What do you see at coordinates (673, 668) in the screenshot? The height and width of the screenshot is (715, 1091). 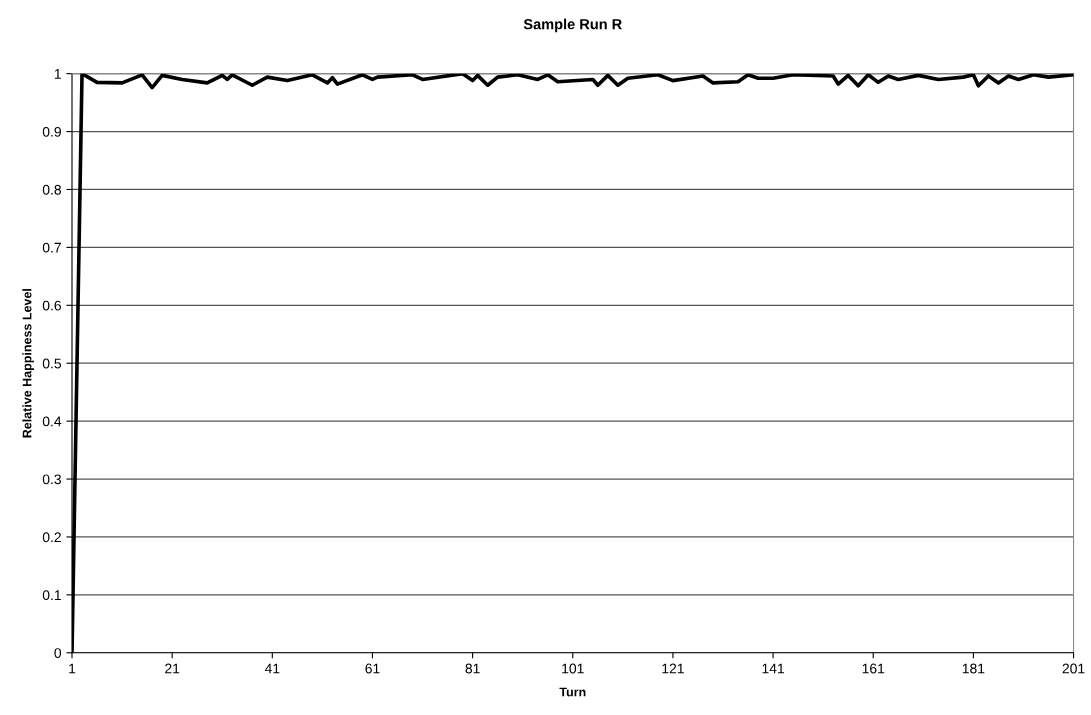 I see `x-tick-label: 121` at bounding box center [673, 668].